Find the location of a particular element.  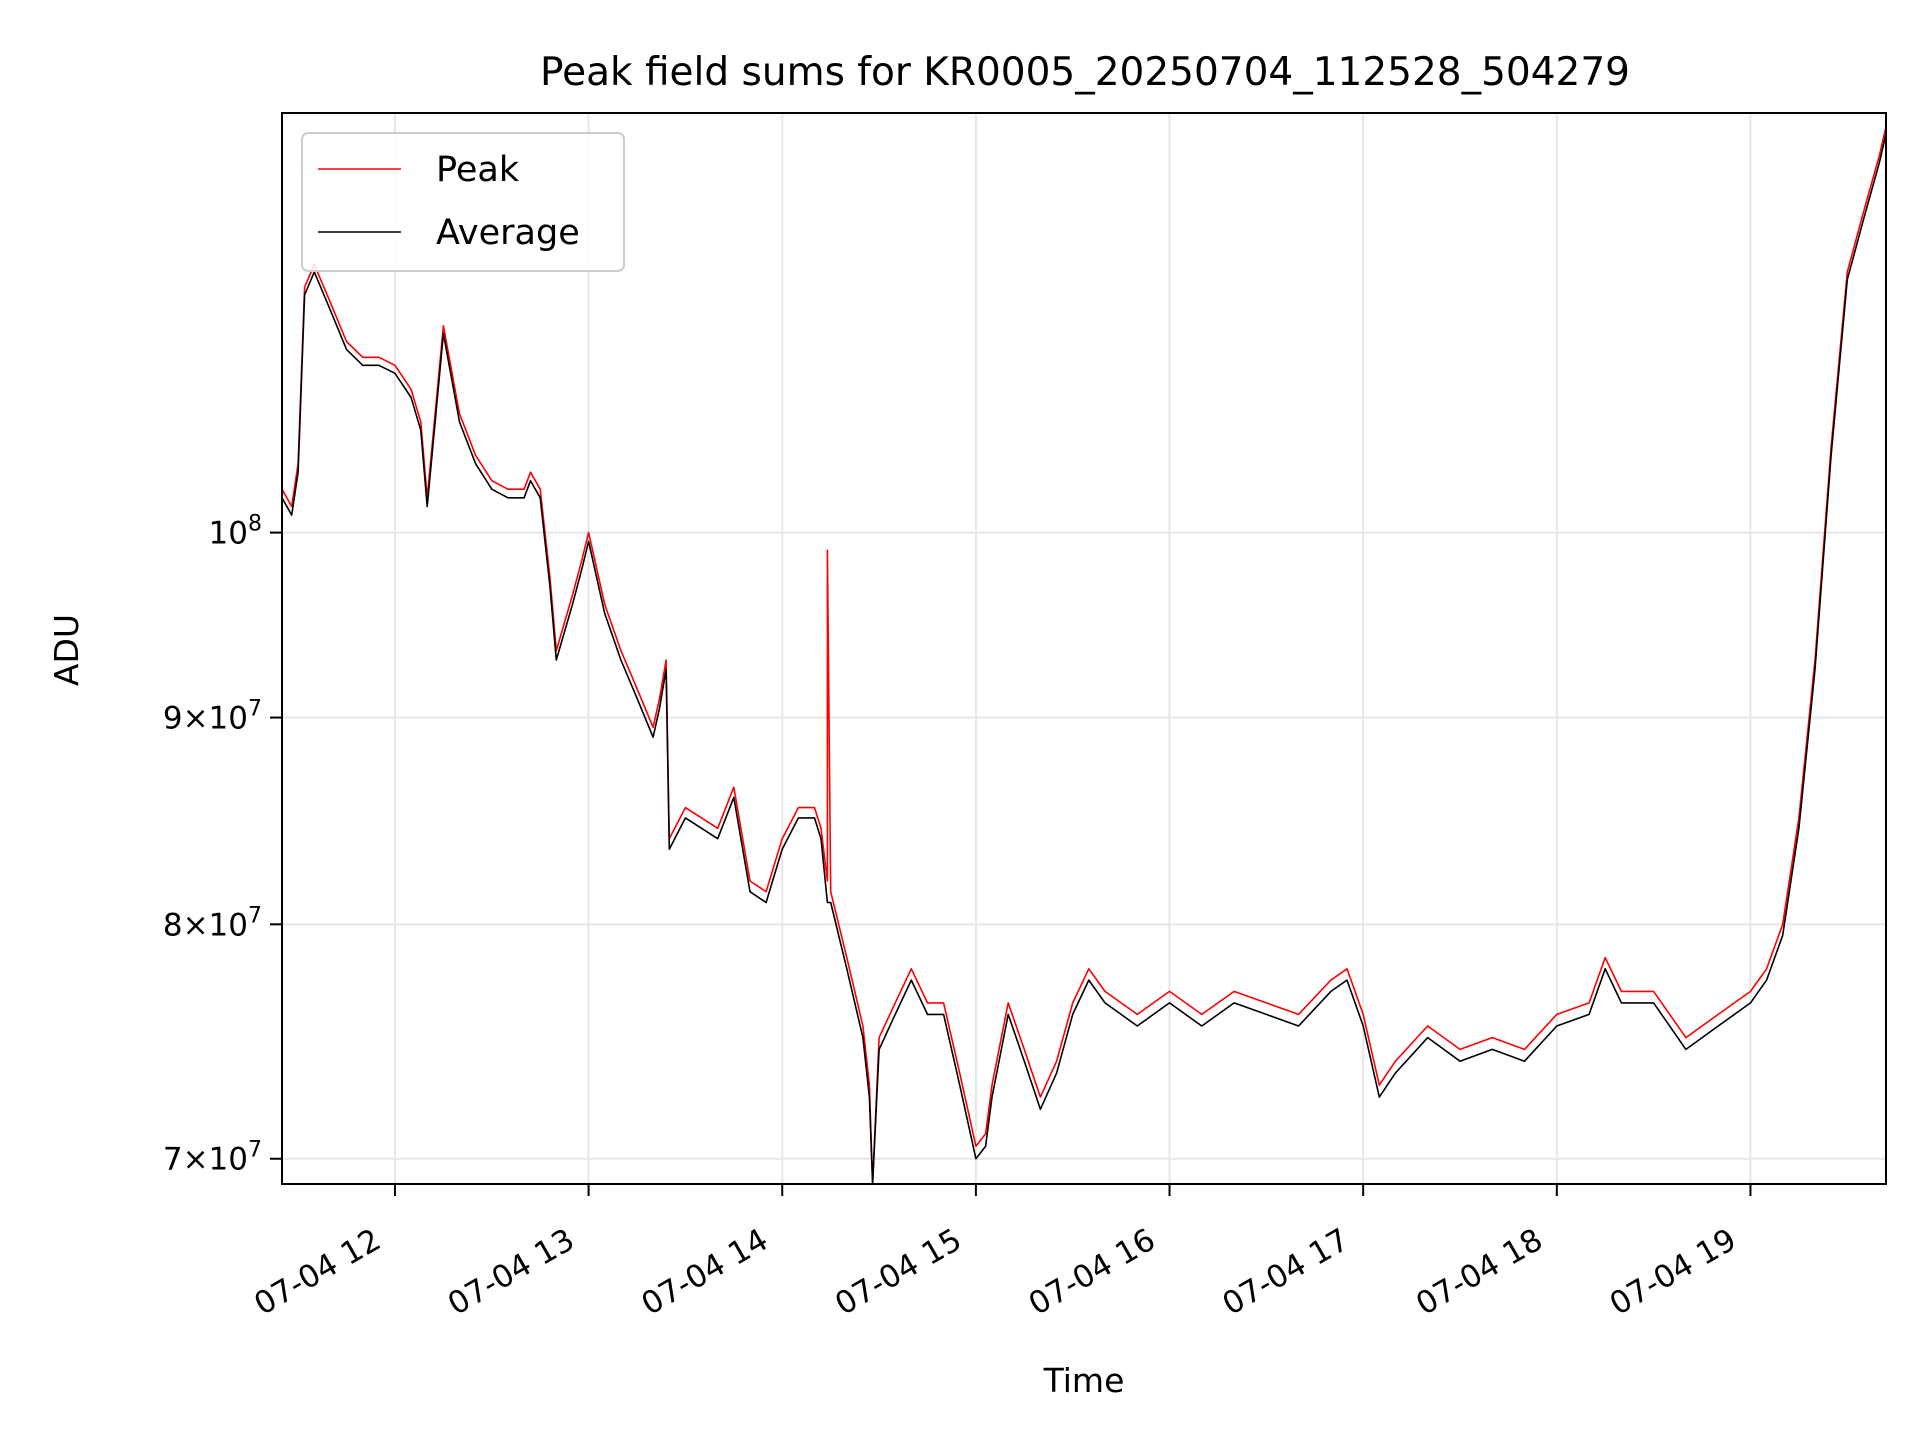

y-tick-label: 9×107 is located at coordinates (212, 717).